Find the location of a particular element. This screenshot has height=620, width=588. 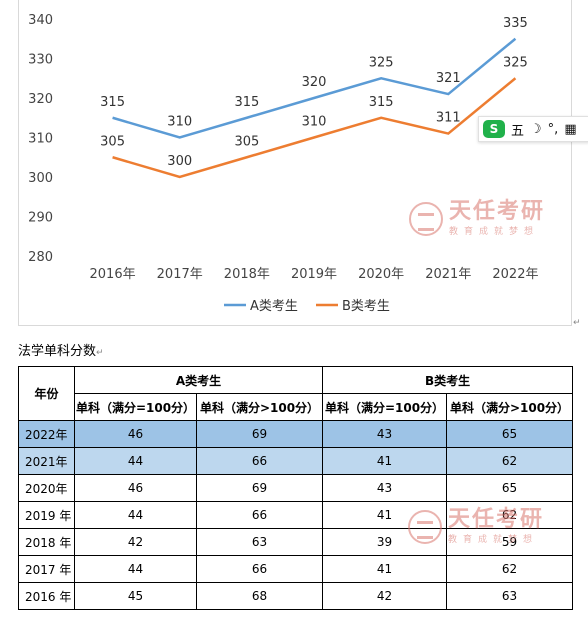

score-cell: 68 is located at coordinates (259, 596).